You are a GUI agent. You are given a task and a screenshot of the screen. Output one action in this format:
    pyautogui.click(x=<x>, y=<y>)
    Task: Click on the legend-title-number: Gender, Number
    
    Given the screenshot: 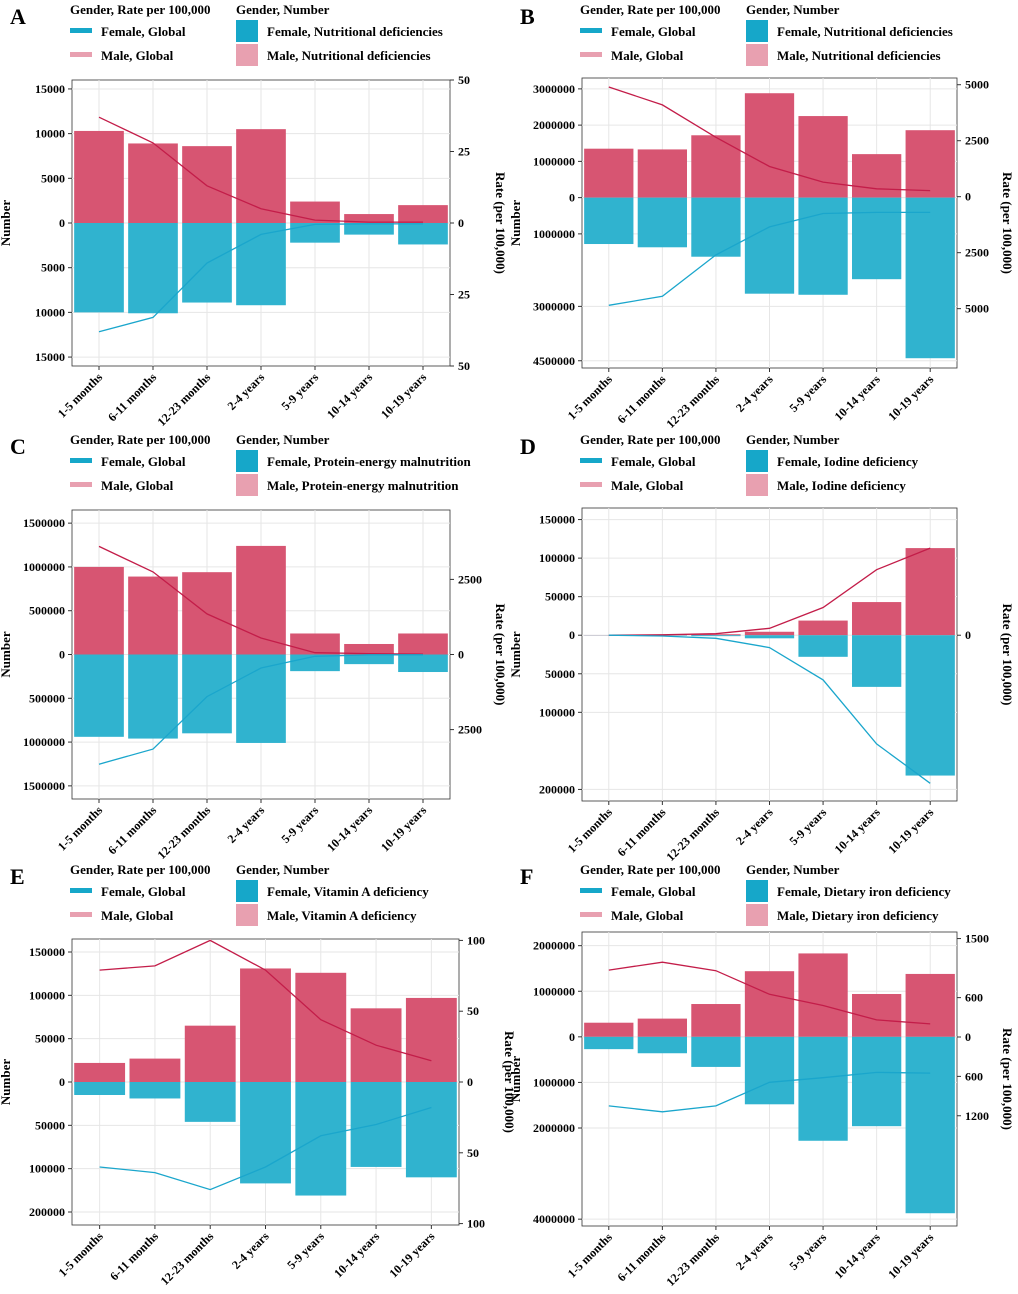 What is the action you would take?
    pyautogui.click(x=793, y=869)
    